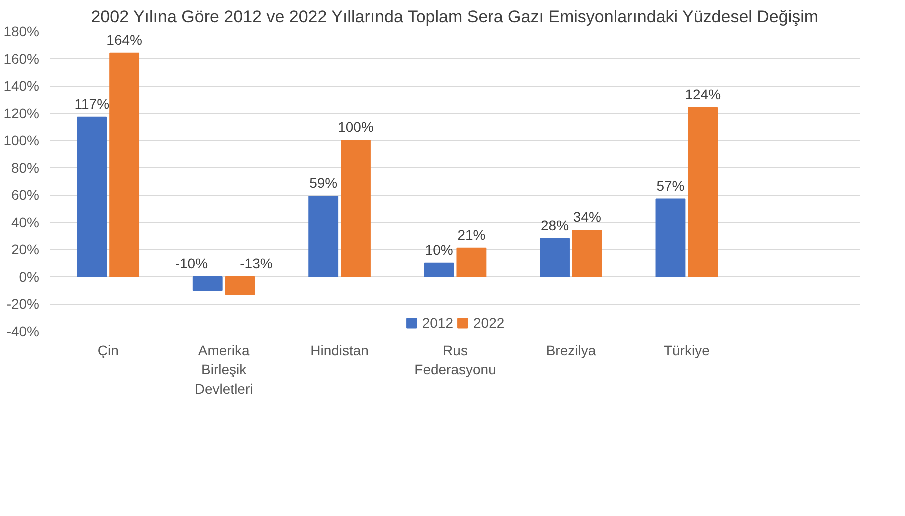 This screenshot has width=905, height=516. I want to click on y-tick-label: 0%, so click(29, 276).